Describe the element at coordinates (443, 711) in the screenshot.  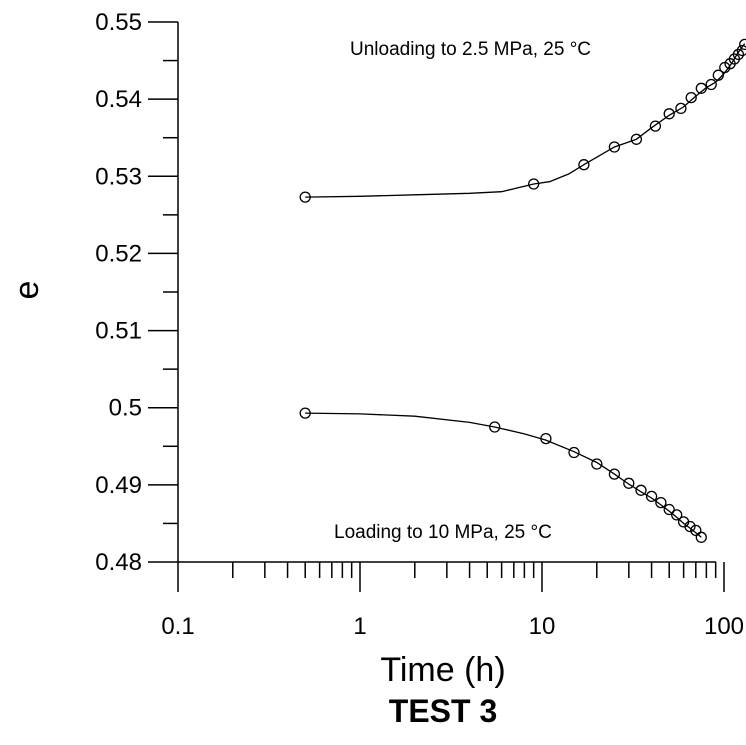
I see `chart-caption: TEST 3` at that location.